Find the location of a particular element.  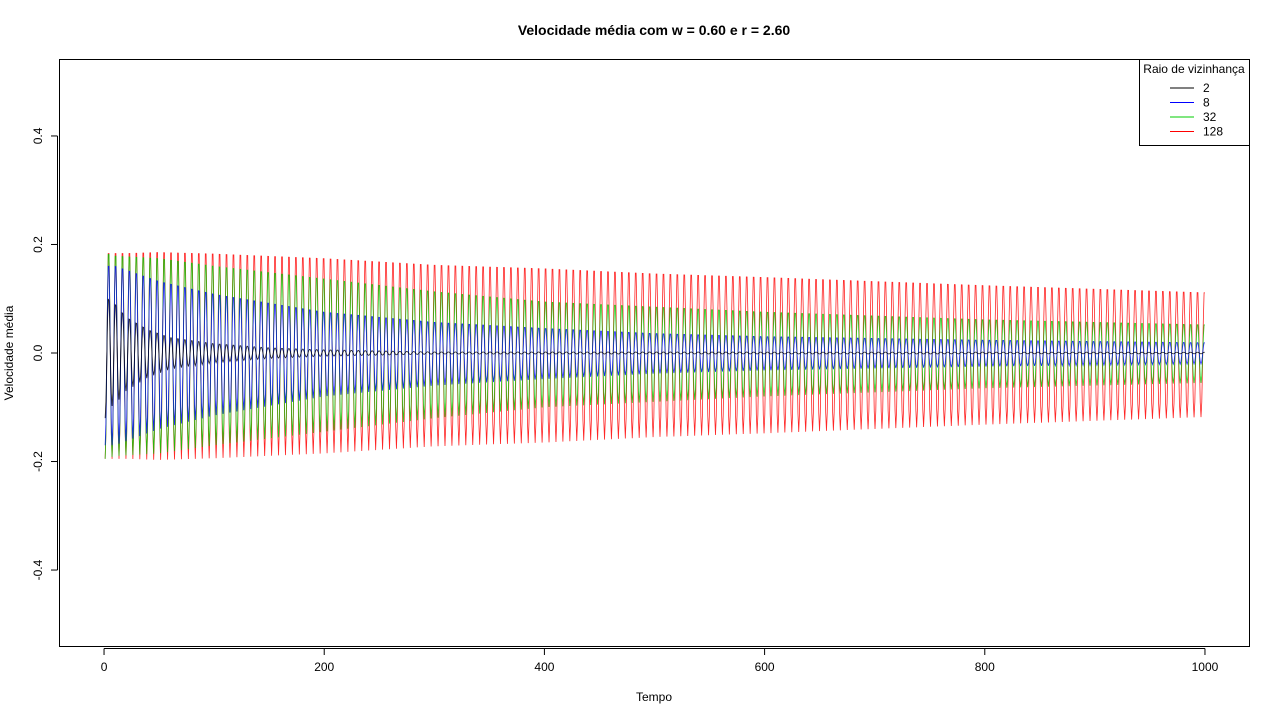

y-tick-label: 0.4 is located at coordinates (38, 135).